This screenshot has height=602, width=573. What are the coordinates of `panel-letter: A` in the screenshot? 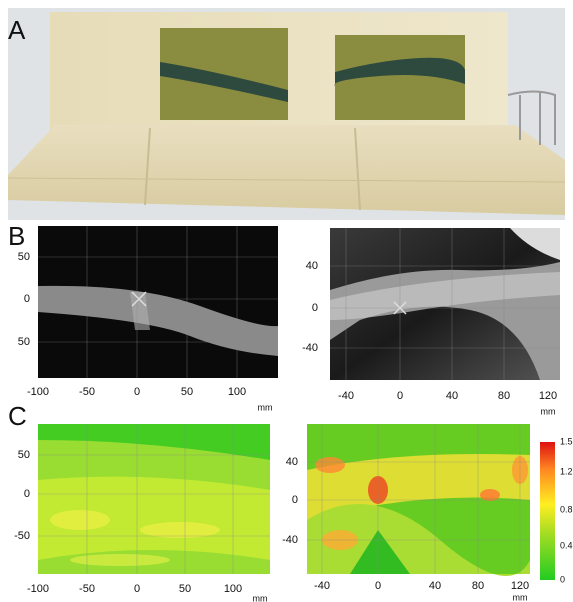 It's located at (17, 30).